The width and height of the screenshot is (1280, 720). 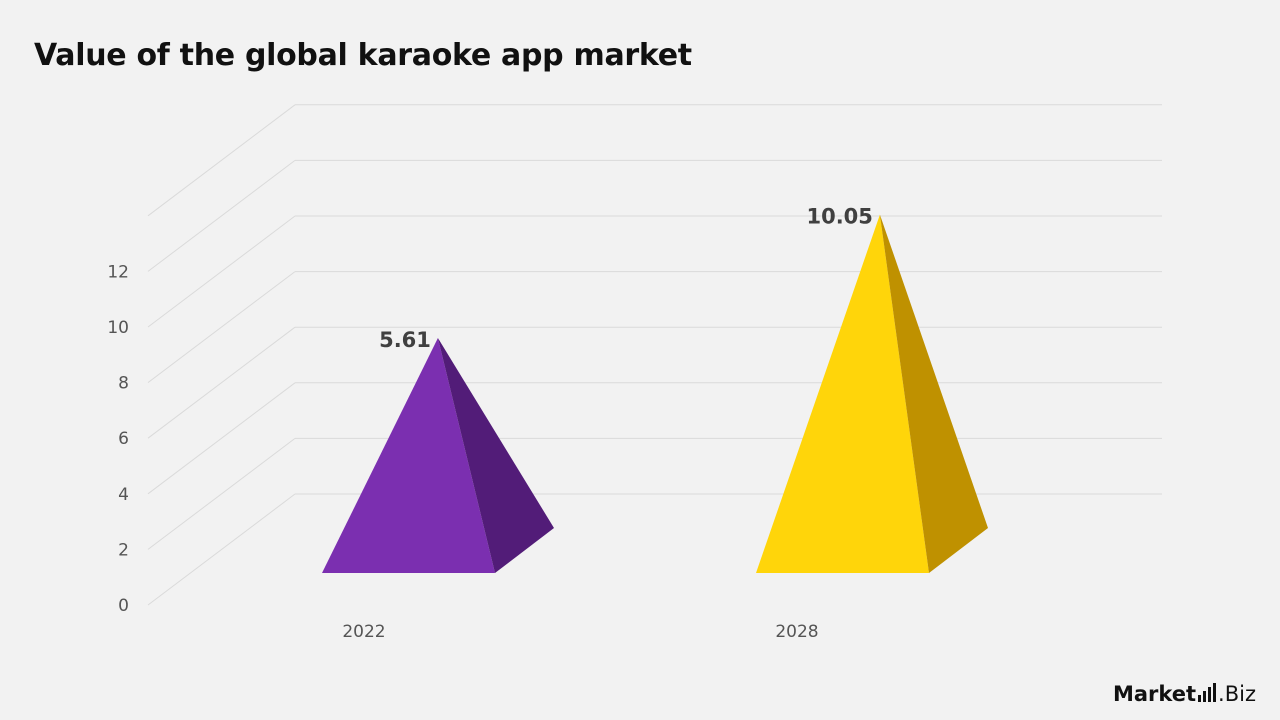 I want to click on y-tick-label: 2, so click(x=123, y=550).